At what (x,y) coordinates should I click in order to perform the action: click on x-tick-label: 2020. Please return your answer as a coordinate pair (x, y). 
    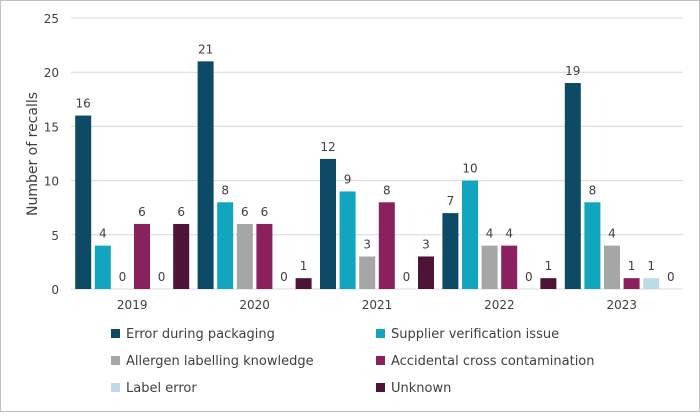
    Looking at the image, I should click on (254, 305).